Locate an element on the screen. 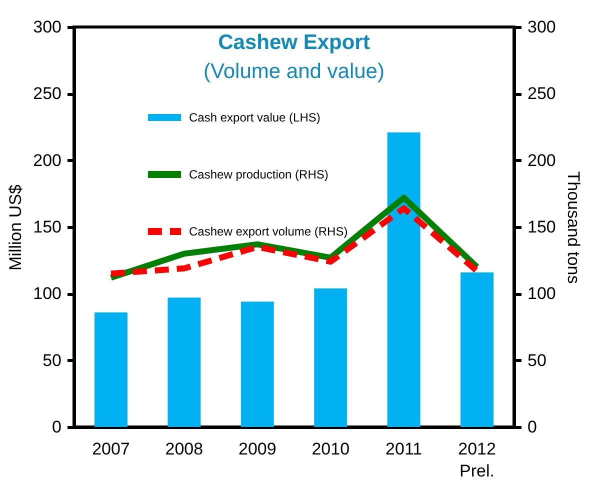 The height and width of the screenshot is (487, 600). y2-tick-label: 300 is located at coordinates (542, 27).